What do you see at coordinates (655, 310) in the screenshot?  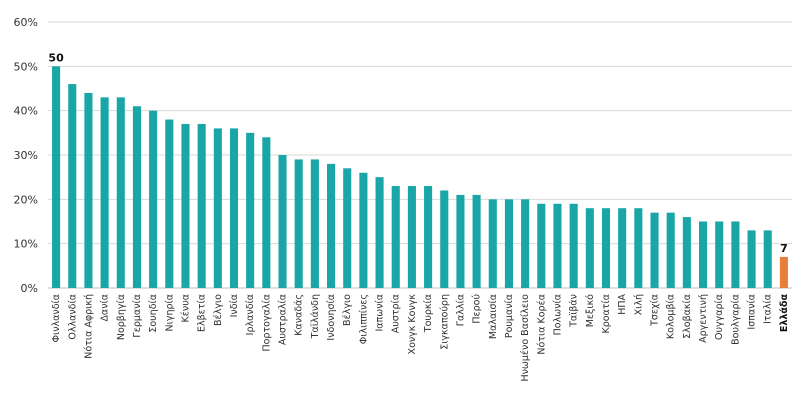 I see `x-tick-label: Τσεχία` at bounding box center [655, 310].